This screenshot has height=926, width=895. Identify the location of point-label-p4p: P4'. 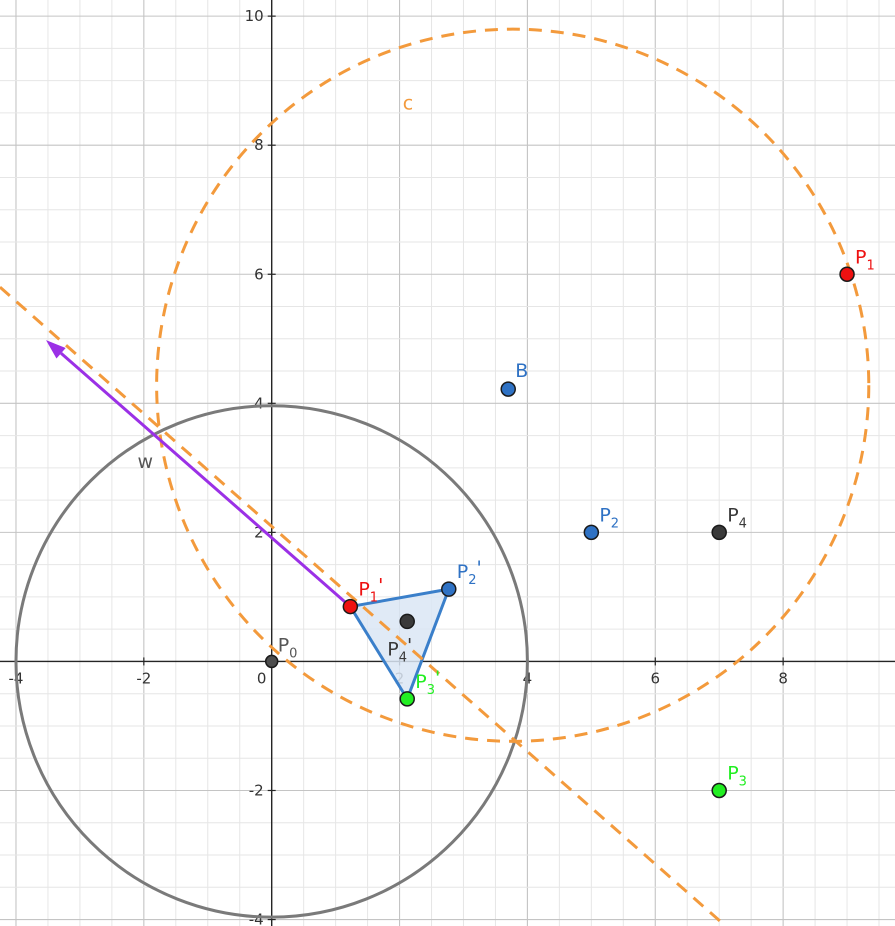
(399, 649).